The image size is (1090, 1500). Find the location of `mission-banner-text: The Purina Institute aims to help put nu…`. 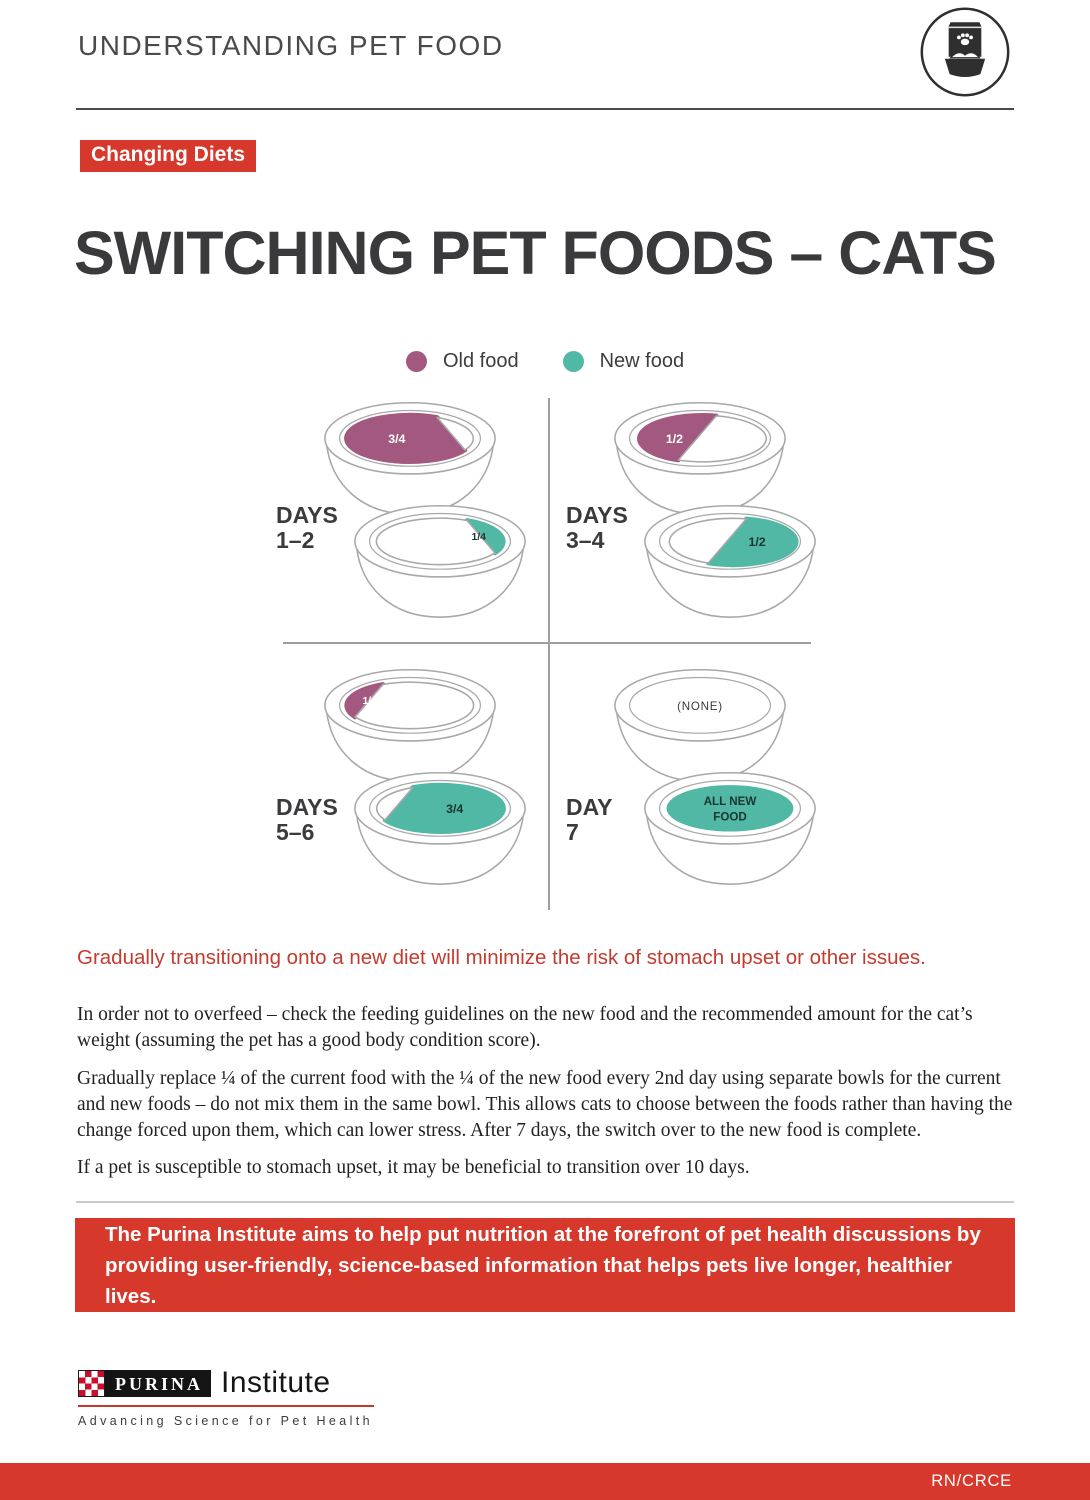

mission-banner-text: The Purina Institute aims to help put nu… is located at coordinates (543, 1265).